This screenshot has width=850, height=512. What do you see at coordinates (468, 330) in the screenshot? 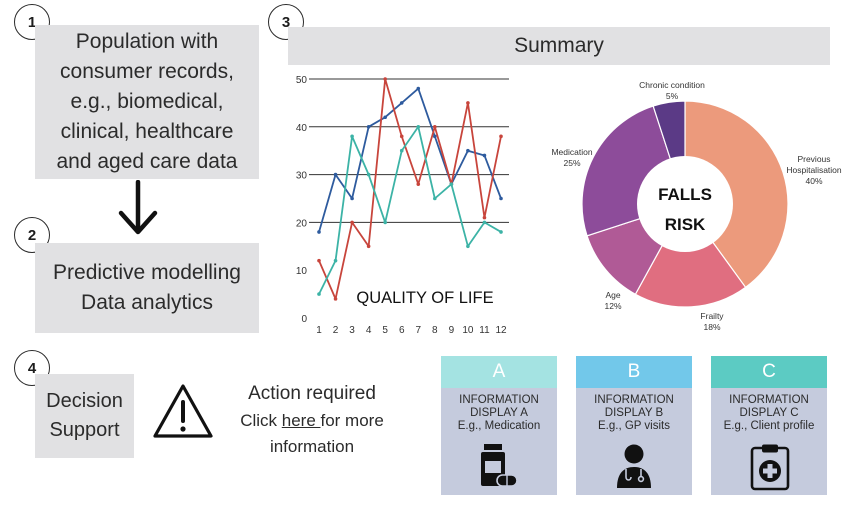
I see `x-tick-label: 10` at bounding box center [468, 330].